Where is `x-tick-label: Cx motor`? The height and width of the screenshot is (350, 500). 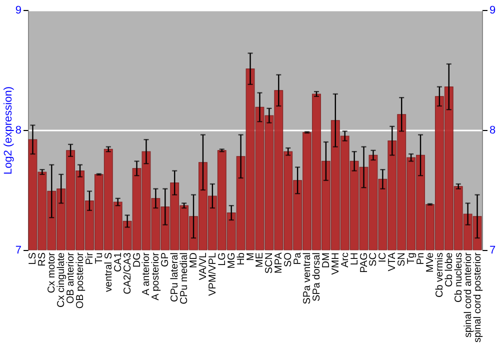 x-tick-label: Cx motor is located at coordinates (52, 273).